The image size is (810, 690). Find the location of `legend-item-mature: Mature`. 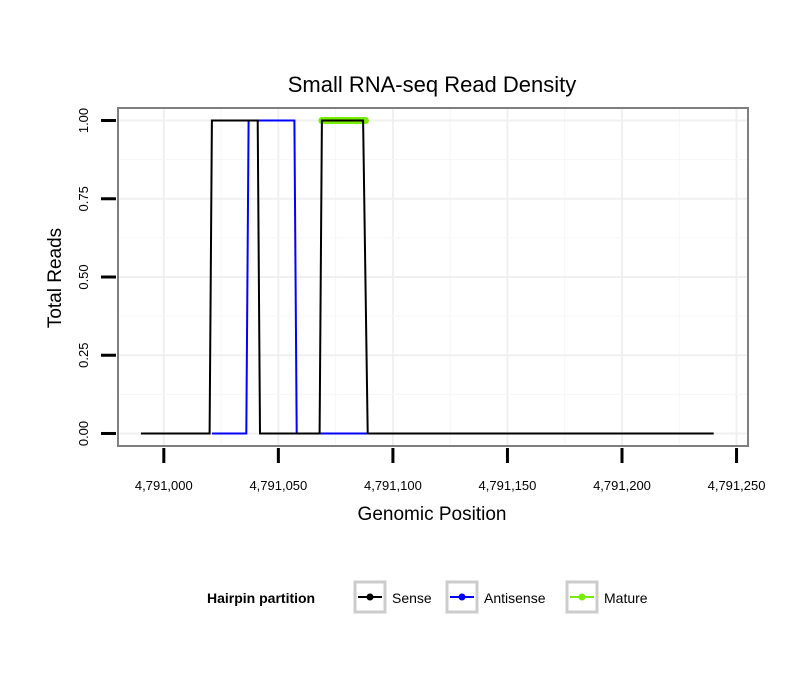

legend-item-mature: Mature is located at coordinates (606, 597).